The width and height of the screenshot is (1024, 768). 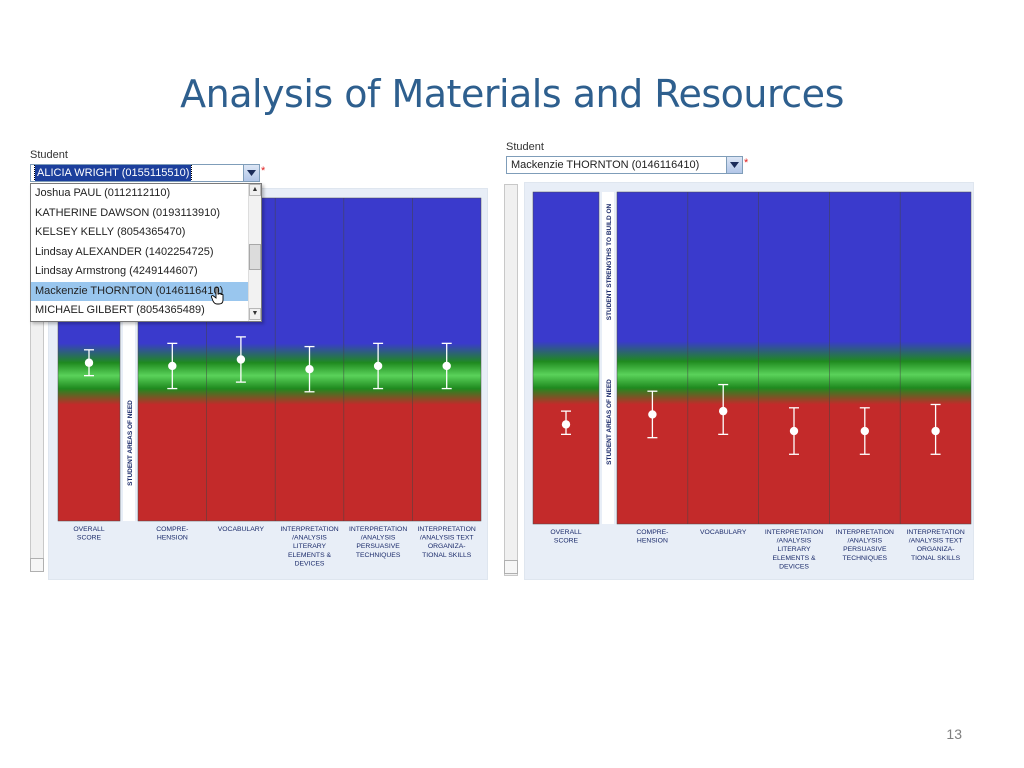 What do you see at coordinates (954, 734) in the screenshot?
I see `page-number: 13` at bounding box center [954, 734].